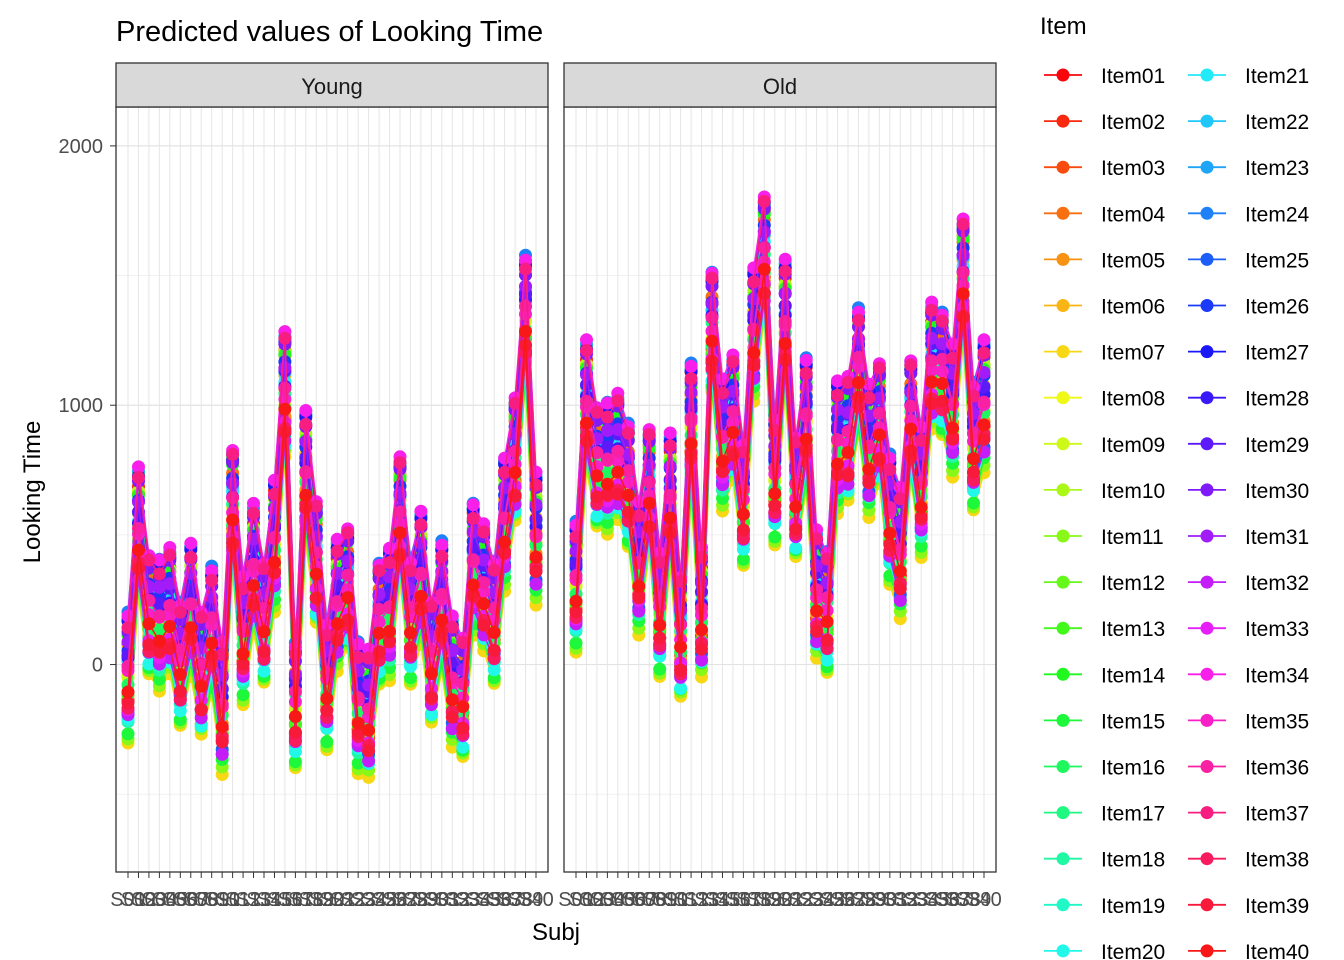  Describe the element at coordinates (463, 900) in the screenshot. I see `x-tick-label: S33` at that location.